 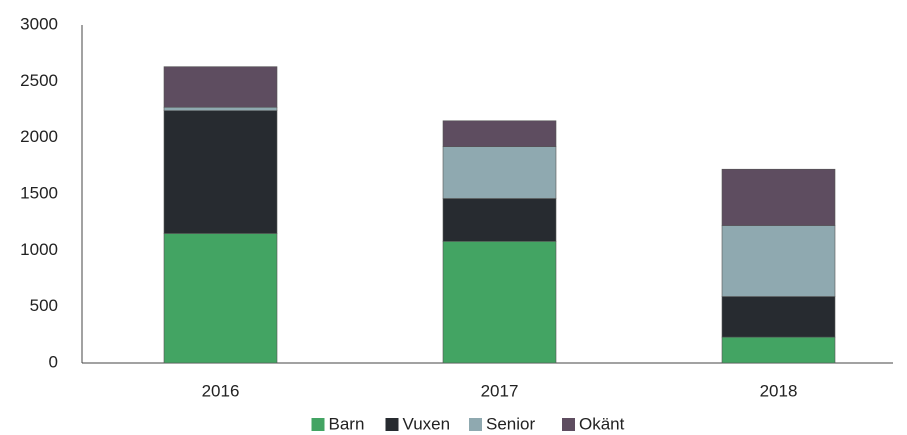 What do you see at coordinates (53, 361) in the screenshot?
I see `y-tick-label: 0` at bounding box center [53, 361].